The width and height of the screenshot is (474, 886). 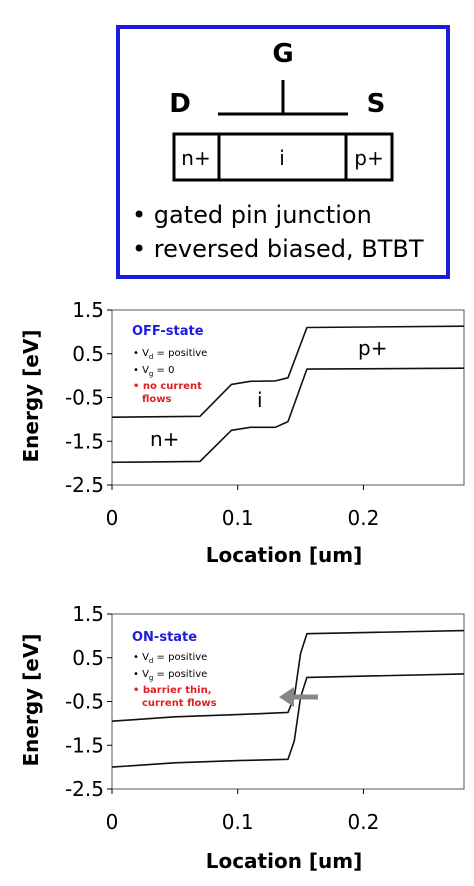 What do you see at coordinates (157, 399) in the screenshot?
I see `red-note-cont: flows` at bounding box center [157, 399].